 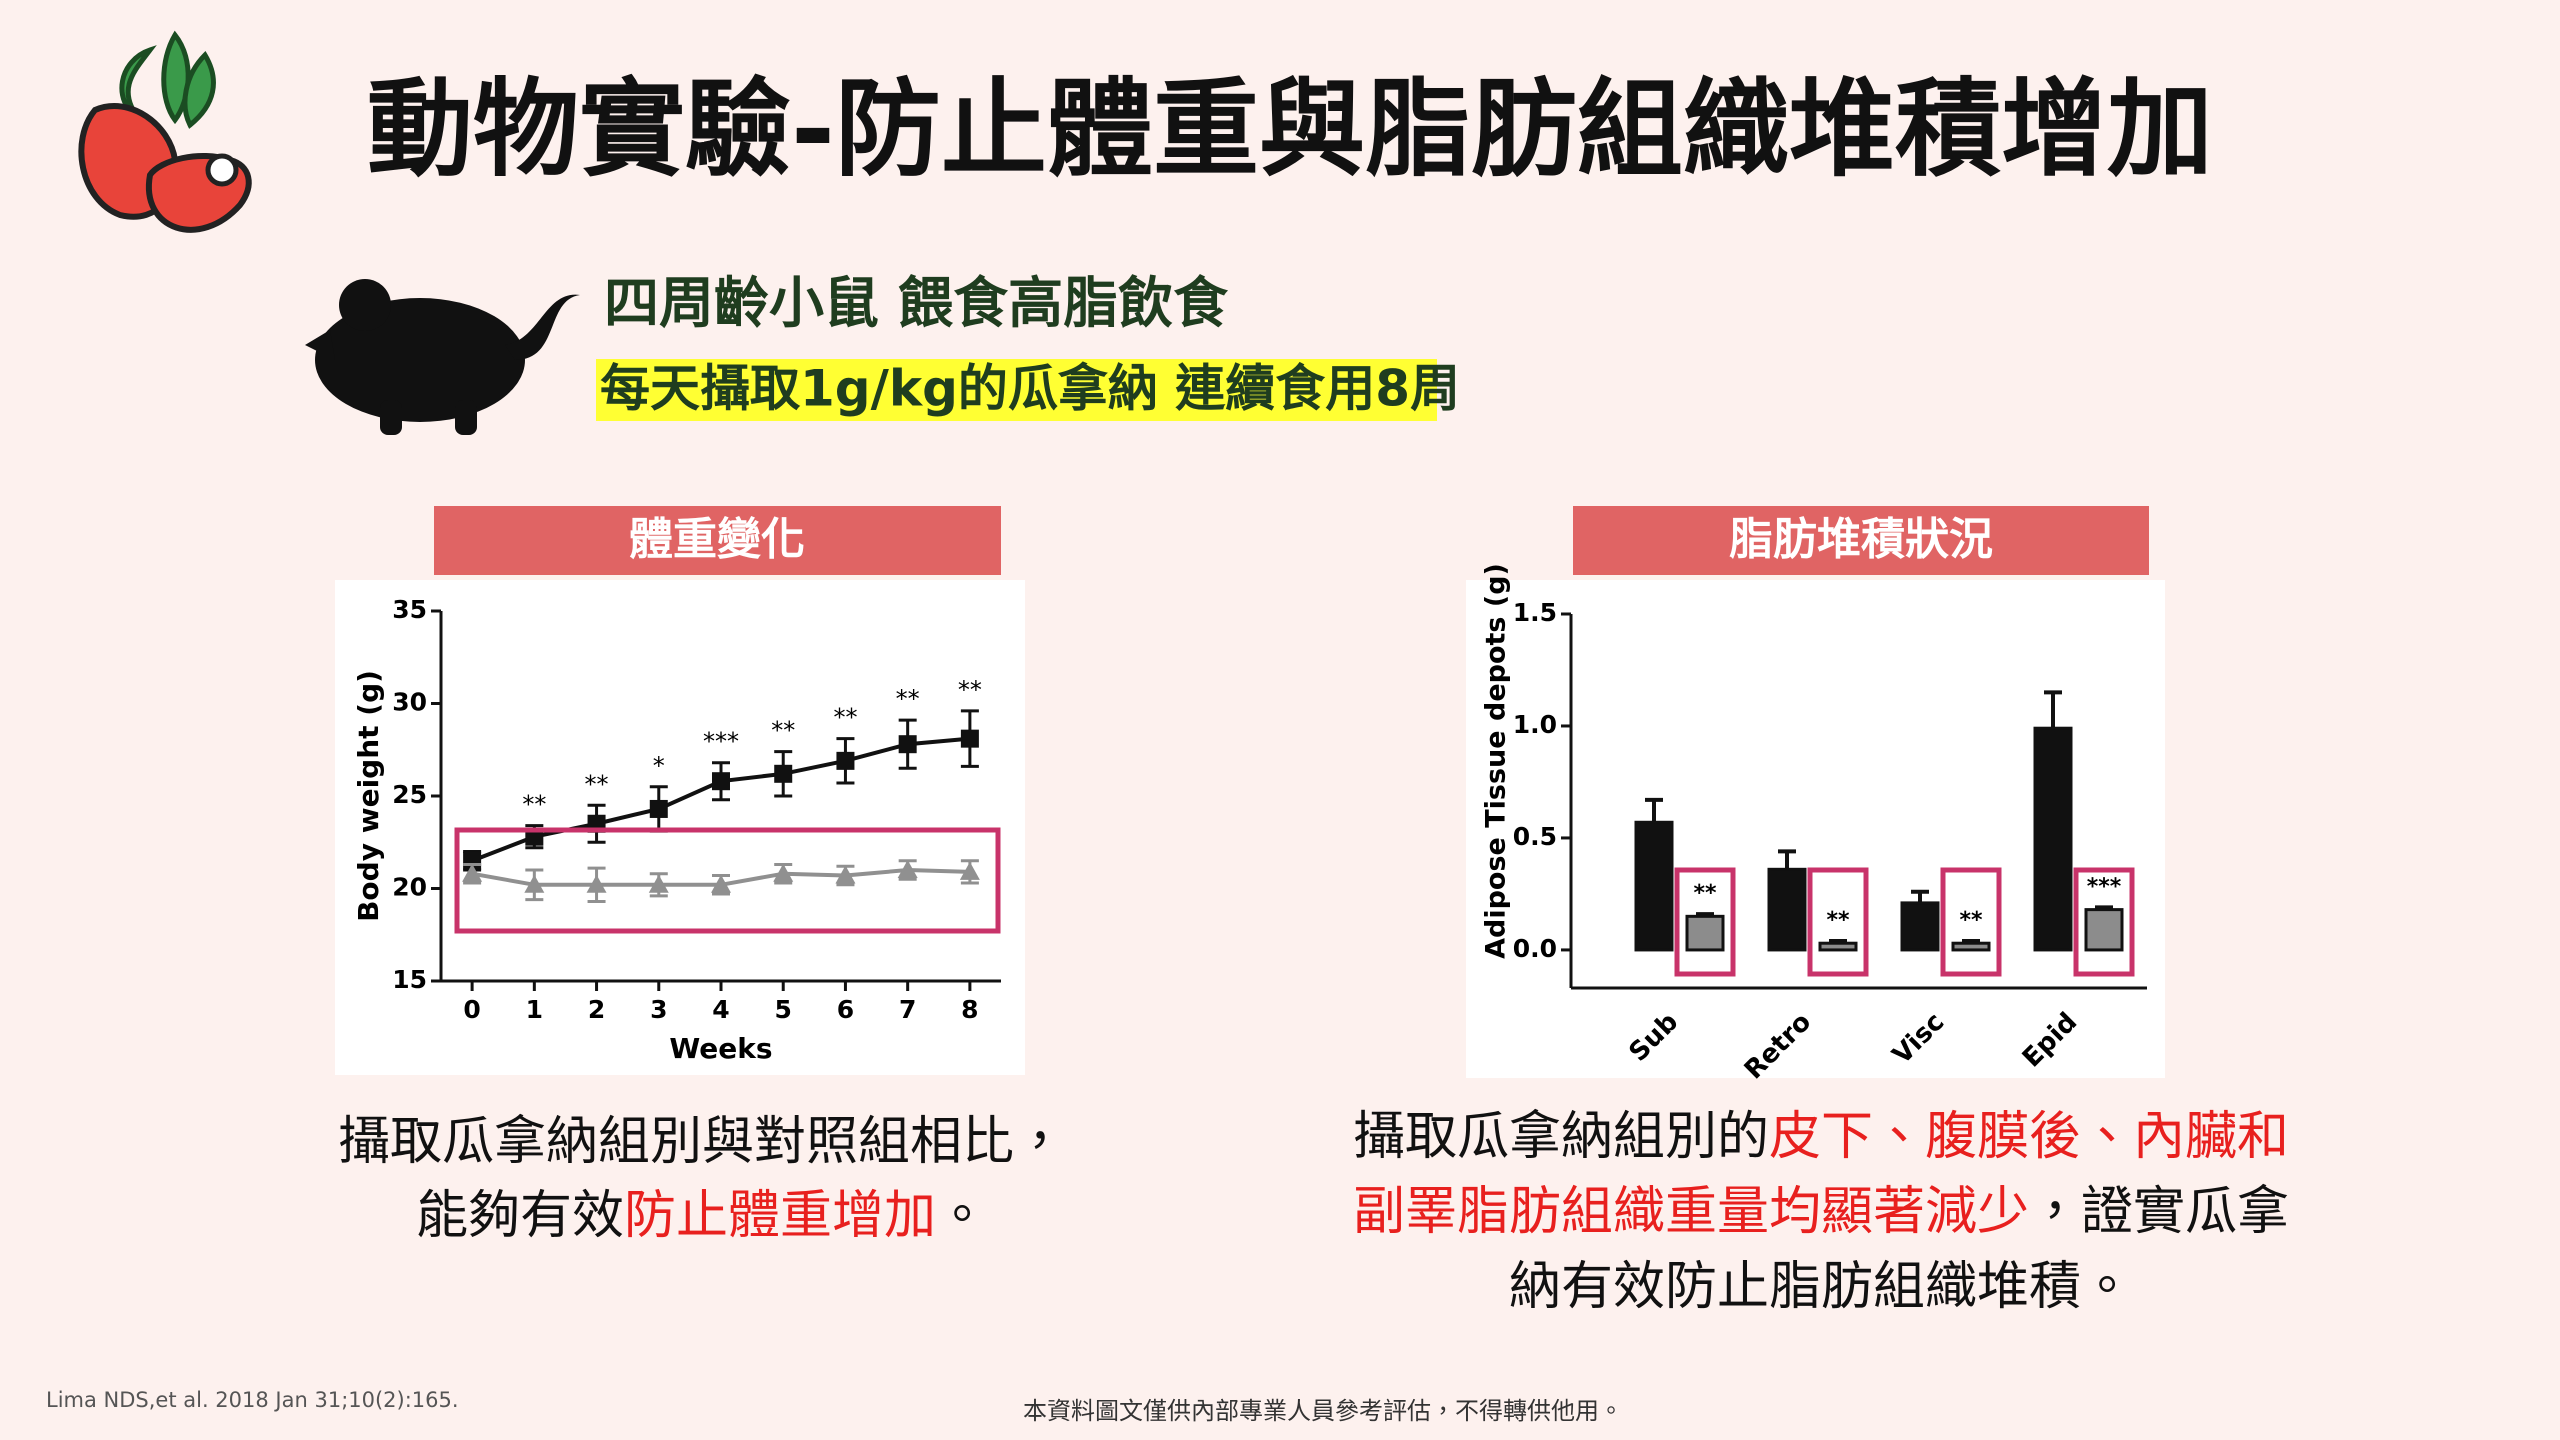 I want to click on panel-heading: 體重變化, so click(x=717, y=539).